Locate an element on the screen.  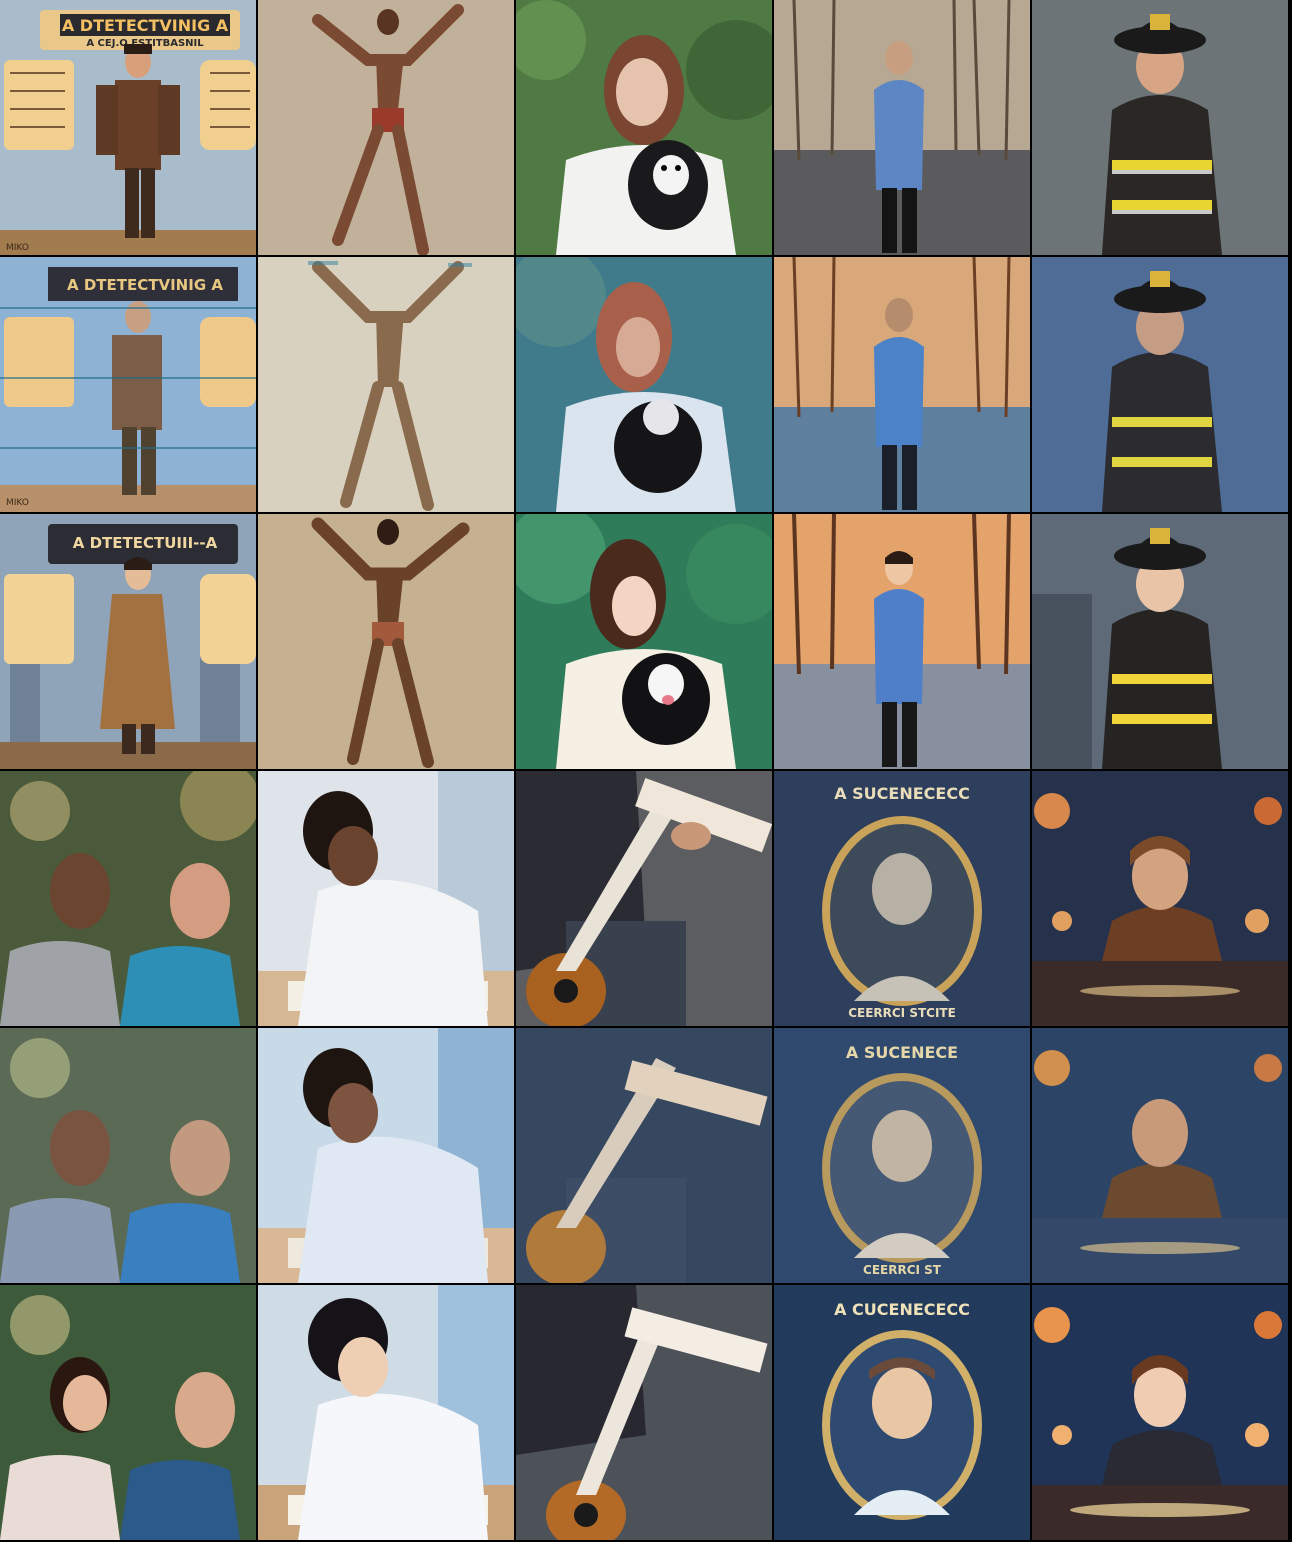
tile-r5c2-student-glitch is located at coordinates (386, 1155).